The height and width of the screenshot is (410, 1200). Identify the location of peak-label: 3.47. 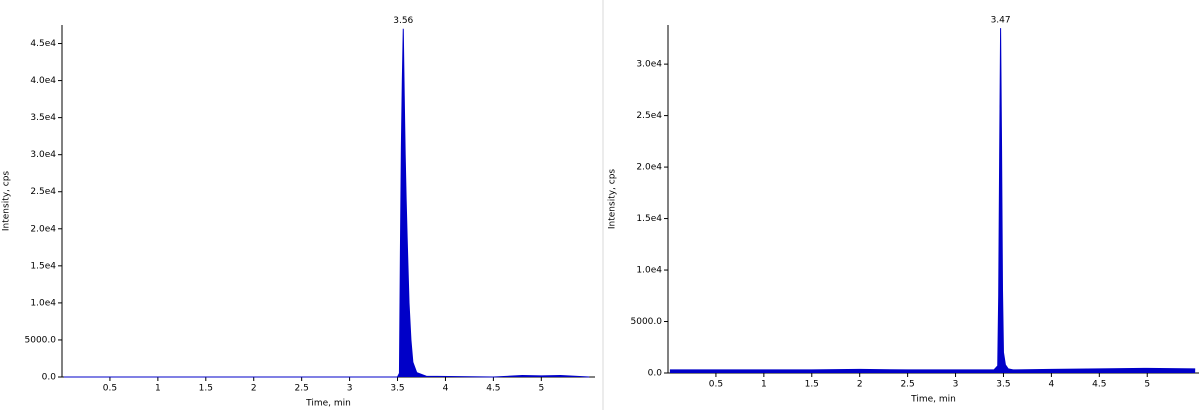
(1001, 21).